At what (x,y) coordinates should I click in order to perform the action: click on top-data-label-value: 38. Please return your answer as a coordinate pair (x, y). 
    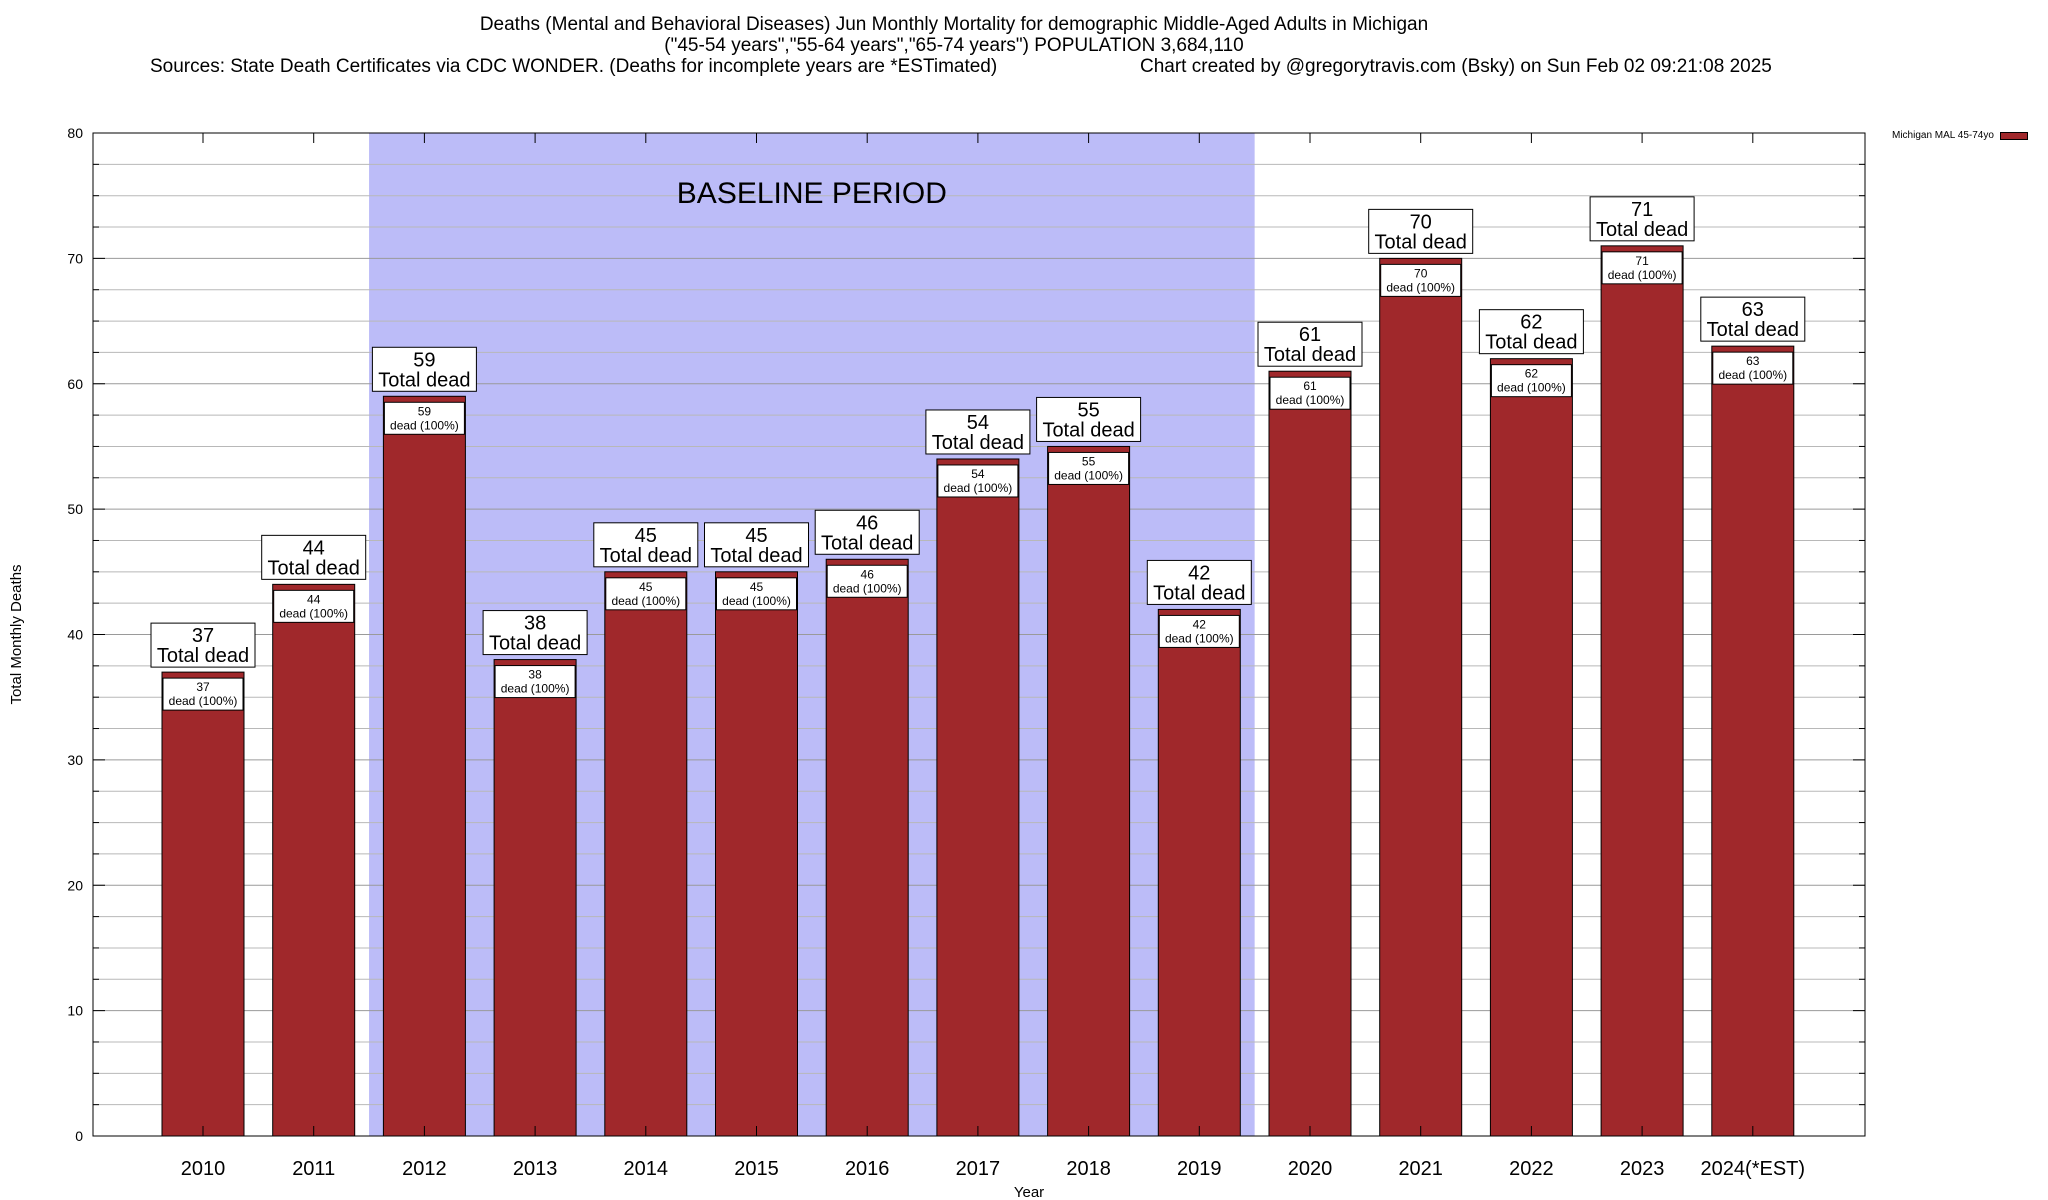
    Looking at the image, I should click on (535, 624).